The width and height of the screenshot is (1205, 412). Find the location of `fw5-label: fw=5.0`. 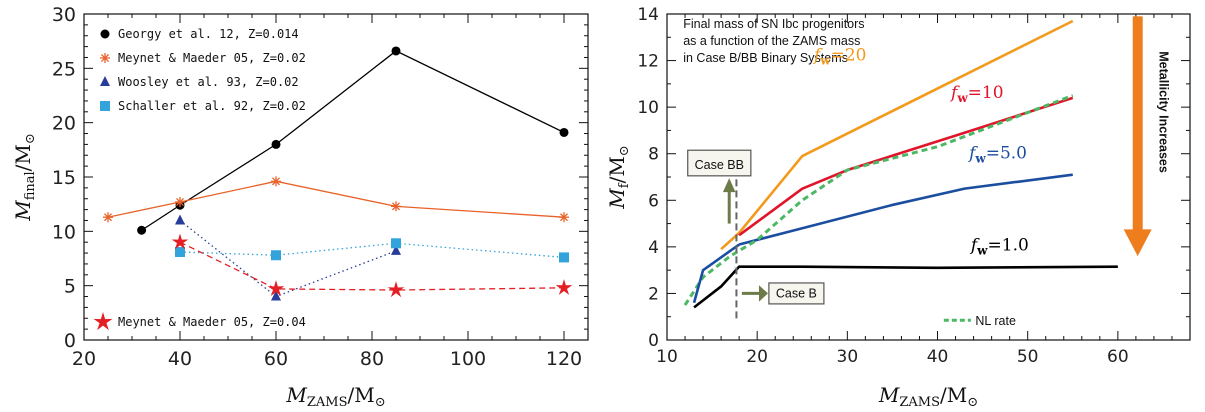

fw5-label: fw=5.0 is located at coordinates (997, 154).